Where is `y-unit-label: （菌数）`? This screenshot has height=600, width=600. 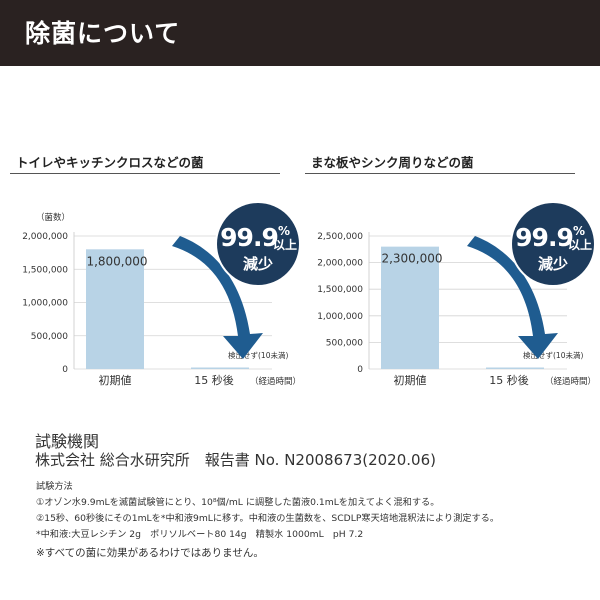 y-unit-label: （菌数） is located at coordinates (53, 217).